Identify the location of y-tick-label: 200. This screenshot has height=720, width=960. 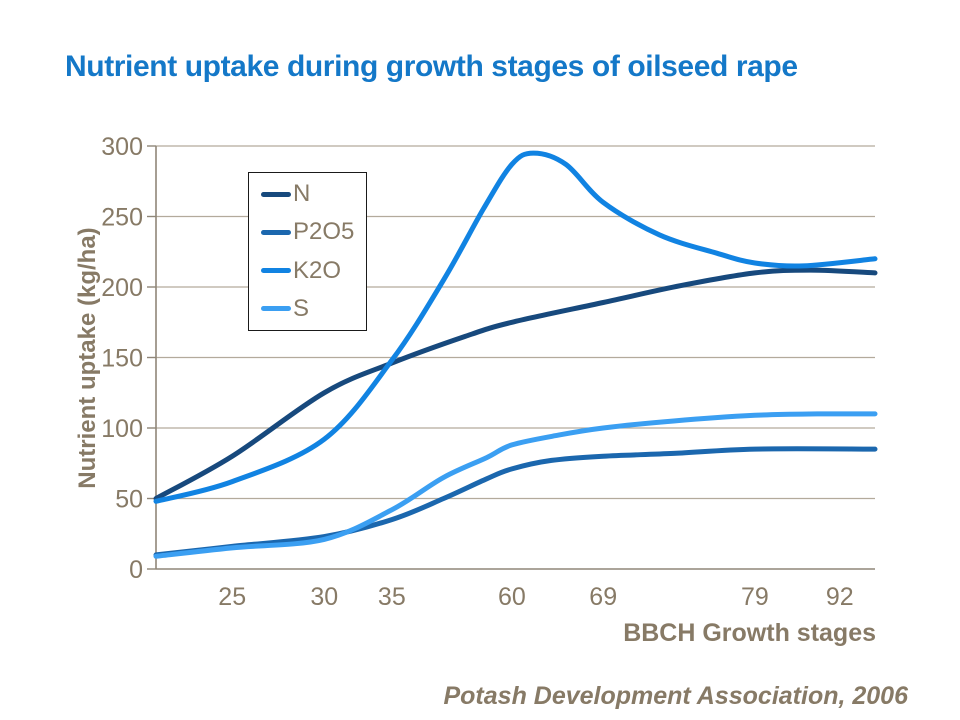
(122, 288).